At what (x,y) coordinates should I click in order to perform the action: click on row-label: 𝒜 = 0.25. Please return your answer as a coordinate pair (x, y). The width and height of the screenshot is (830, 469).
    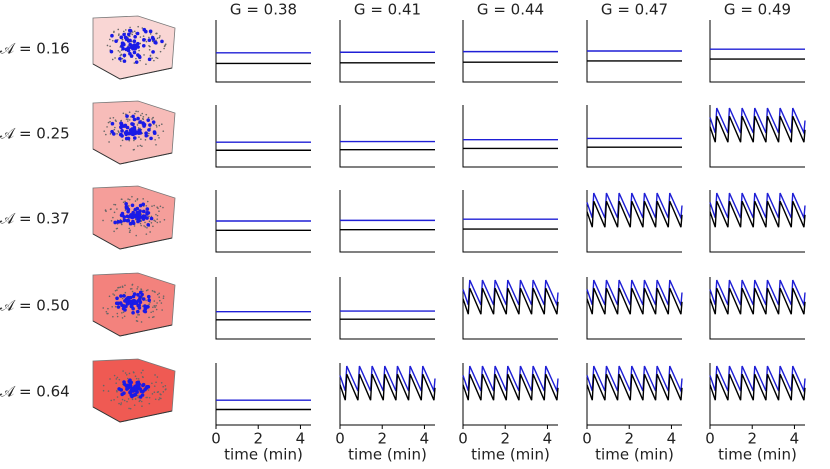
    Looking at the image, I should click on (35, 134).